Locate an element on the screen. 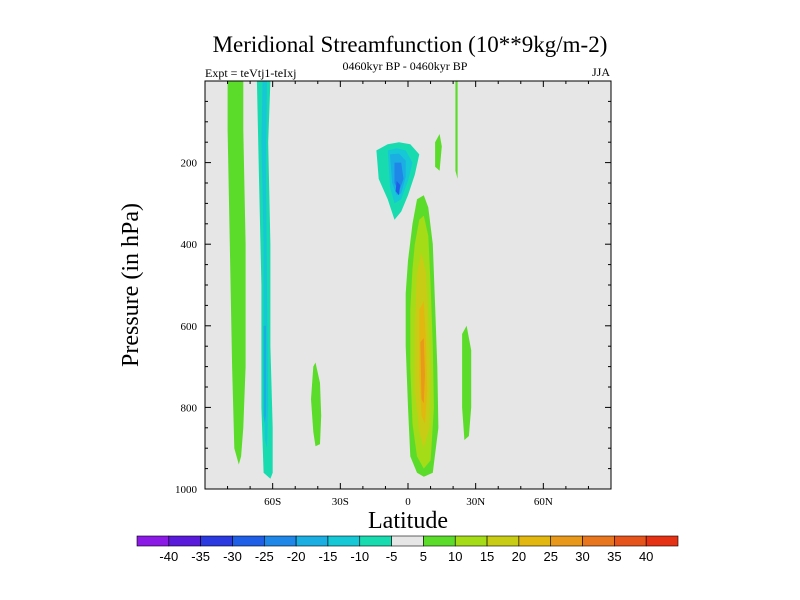 The height and width of the screenshot is (600, 800). right-label: JJA is located at coordinates (601, 72).